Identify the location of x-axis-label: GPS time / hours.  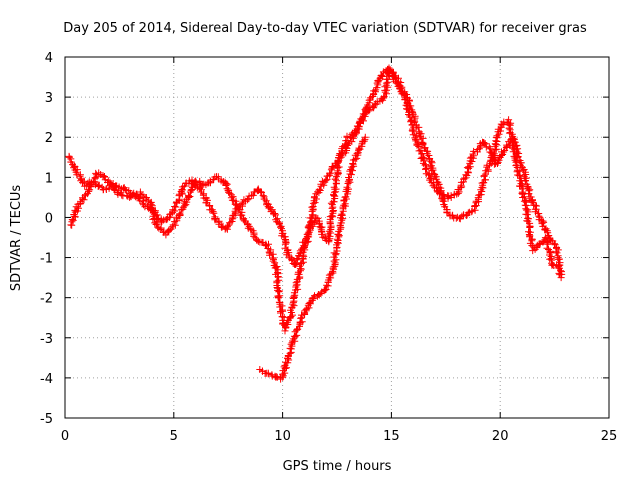
(337, 466).